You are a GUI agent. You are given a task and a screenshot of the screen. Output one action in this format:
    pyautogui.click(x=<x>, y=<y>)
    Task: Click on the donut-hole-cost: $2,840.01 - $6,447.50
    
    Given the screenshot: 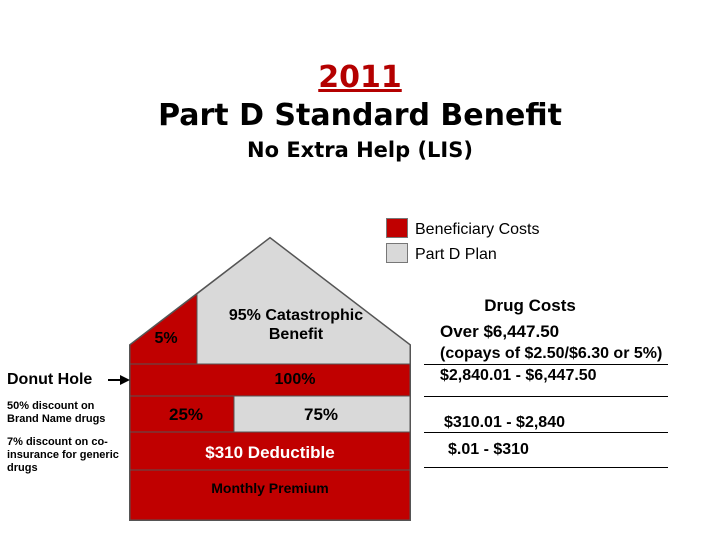 What is the action you would take?
    pyautogui.click(x=518, y=375)
    